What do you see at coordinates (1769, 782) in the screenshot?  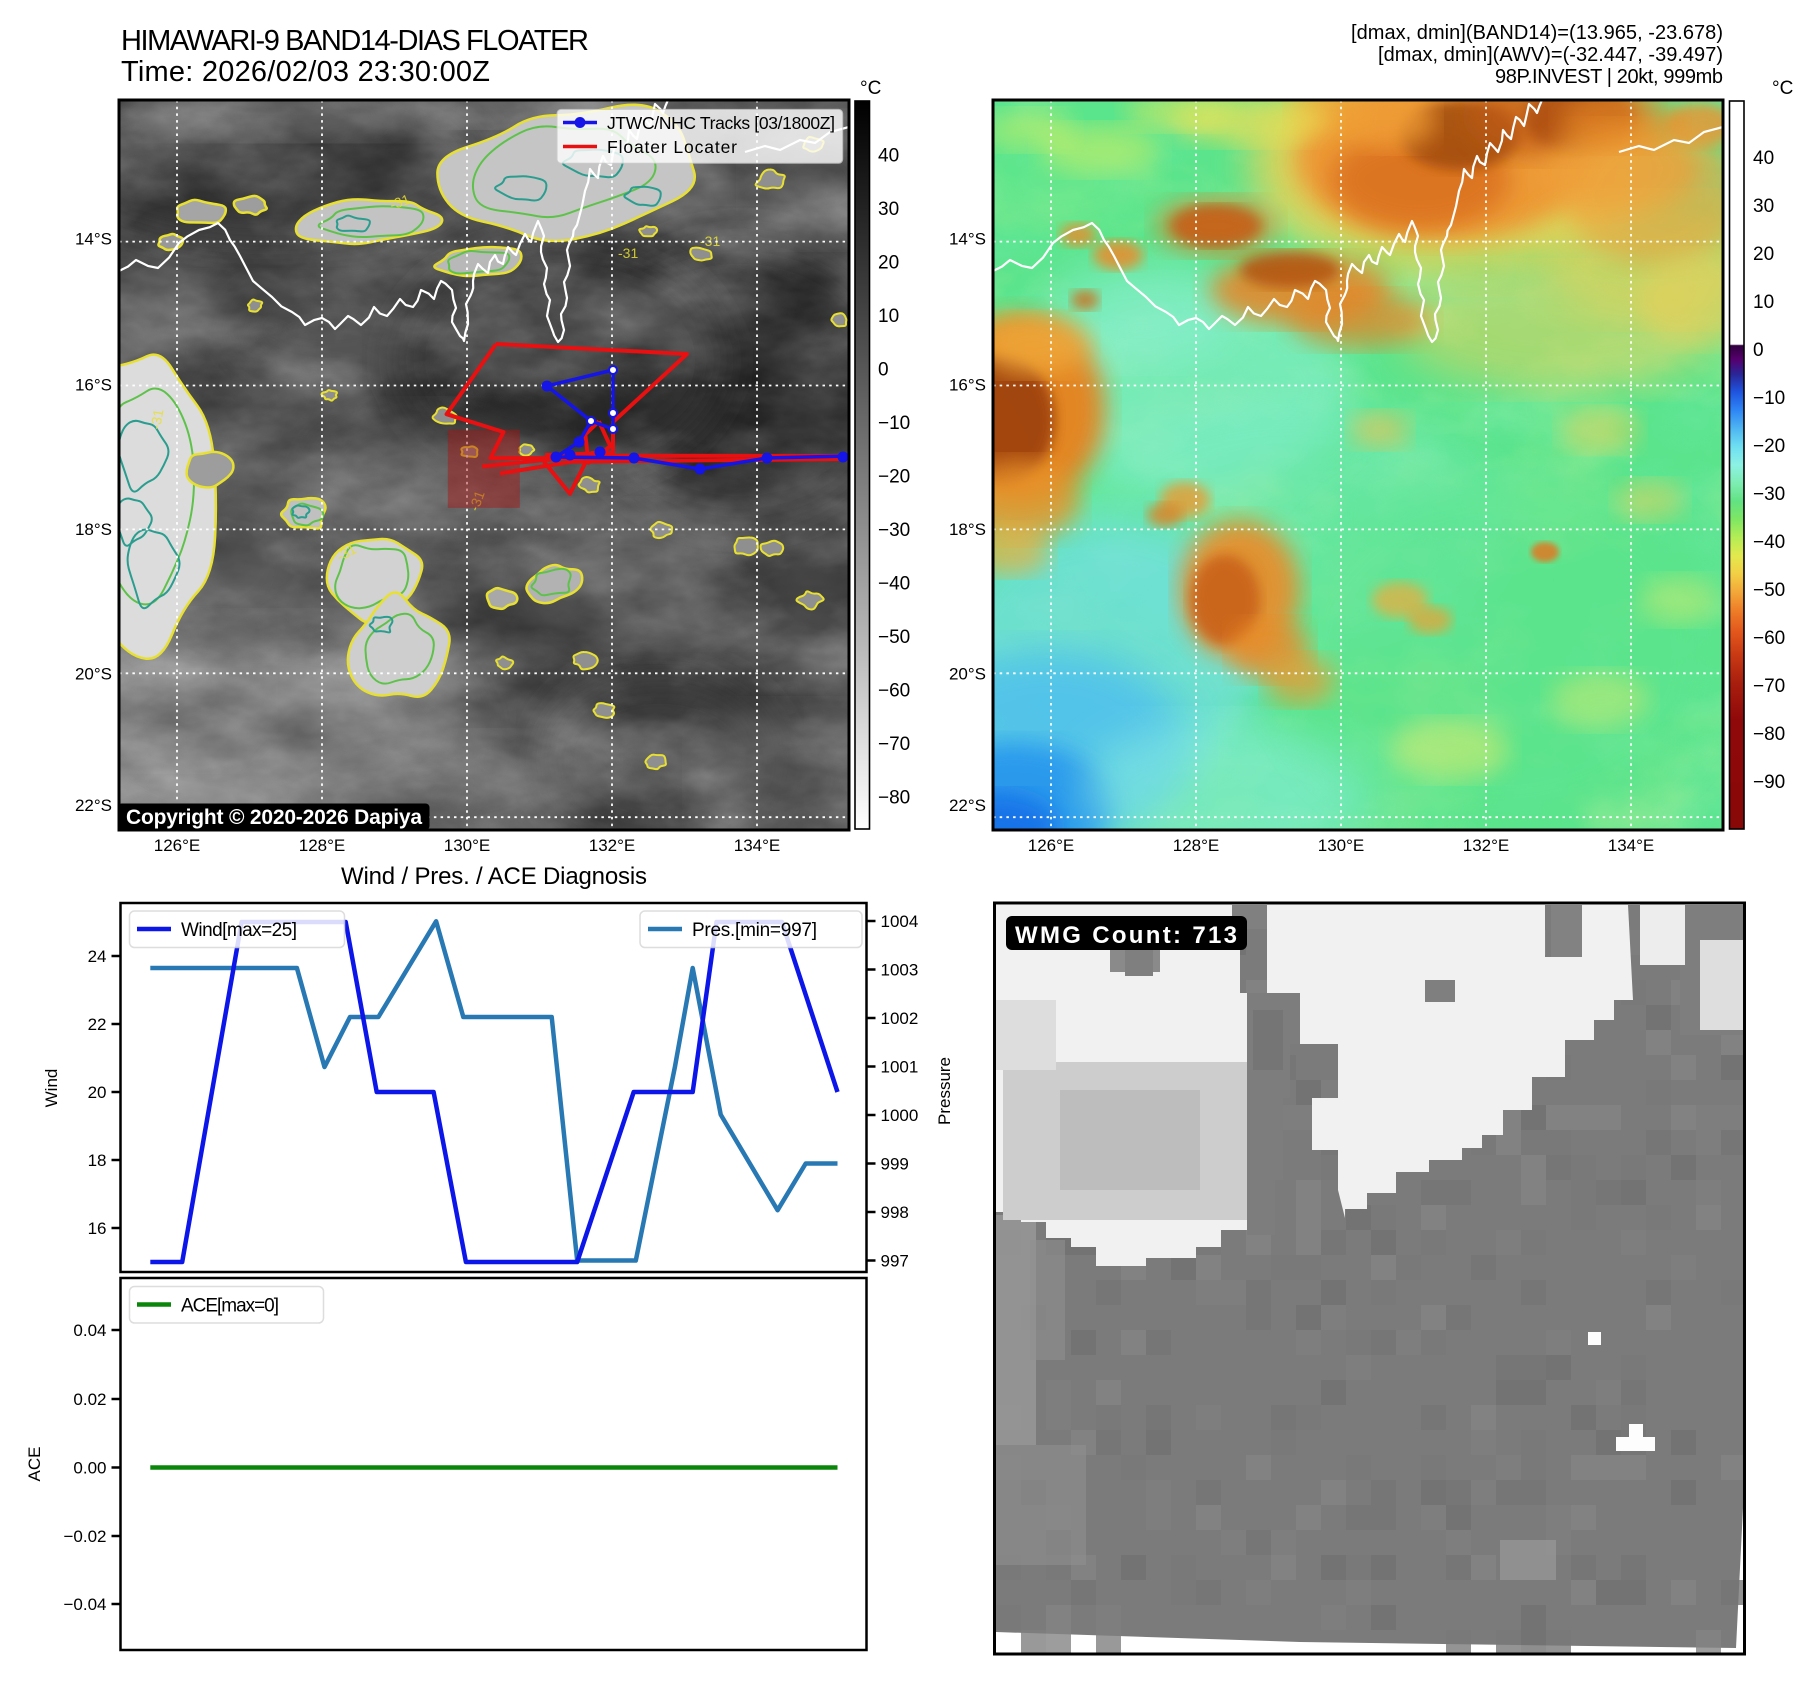 I see `svg-text: −90` at bounding box center [1769, 782].